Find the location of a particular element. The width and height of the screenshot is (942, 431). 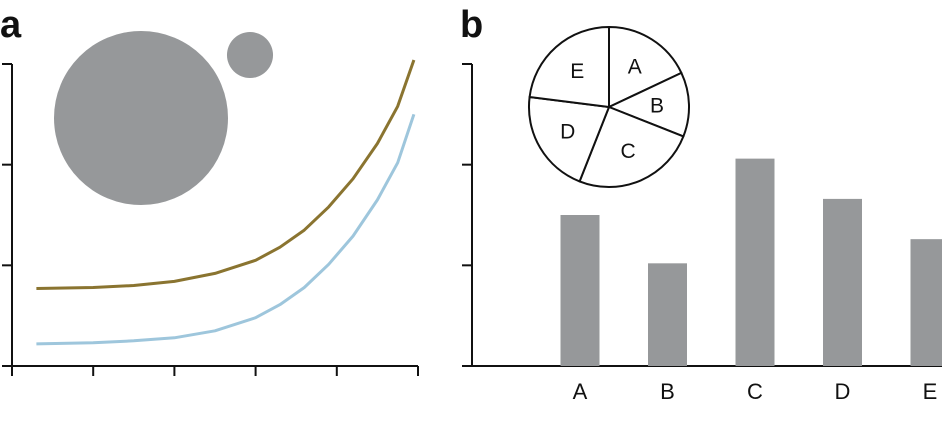

bar-D is located at coordinates (842, 282).